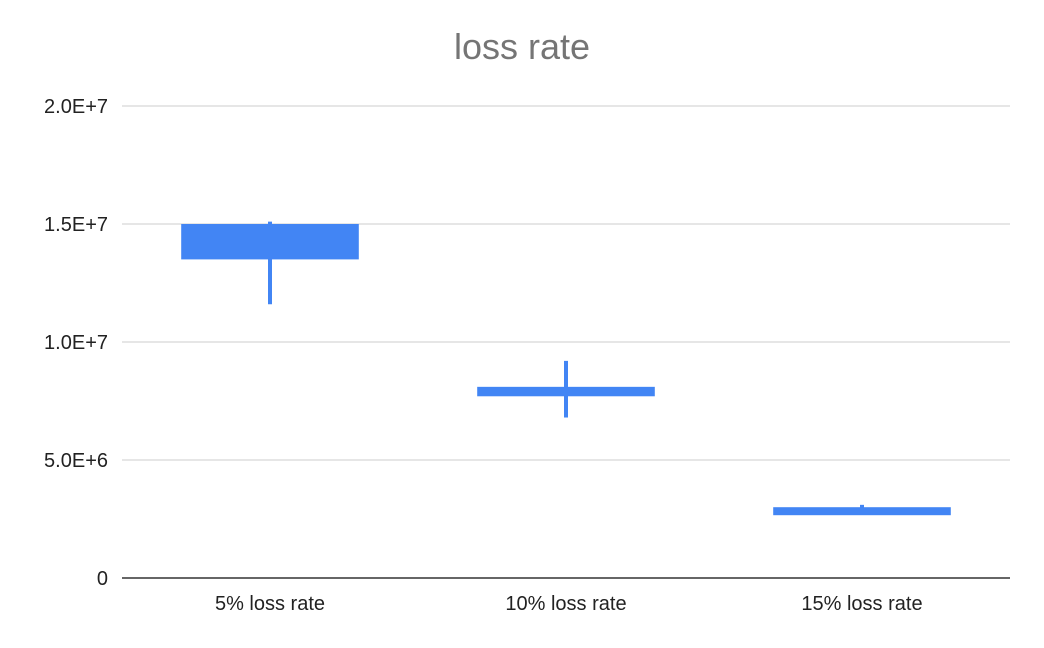  I want to click on y-tick-label: 5.0E+6, so click(76, 461).